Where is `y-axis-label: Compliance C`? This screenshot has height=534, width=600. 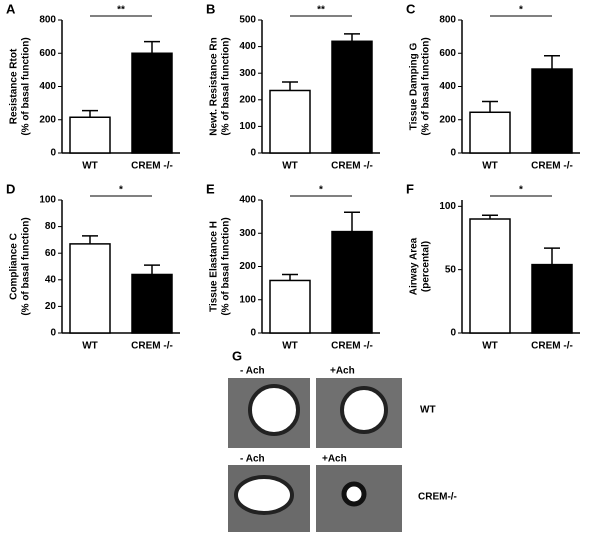
y-axis-label: Compliance C is located at coordinates (14, 266).